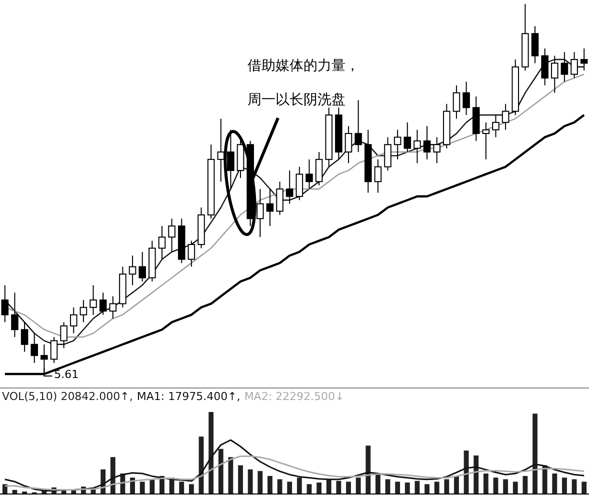 The width and height of the screenshot is (589, 496). Describe the element at coordinates (303, 66) in the screenshot. I see `annotation: 借助媒体的力量，` at that location.